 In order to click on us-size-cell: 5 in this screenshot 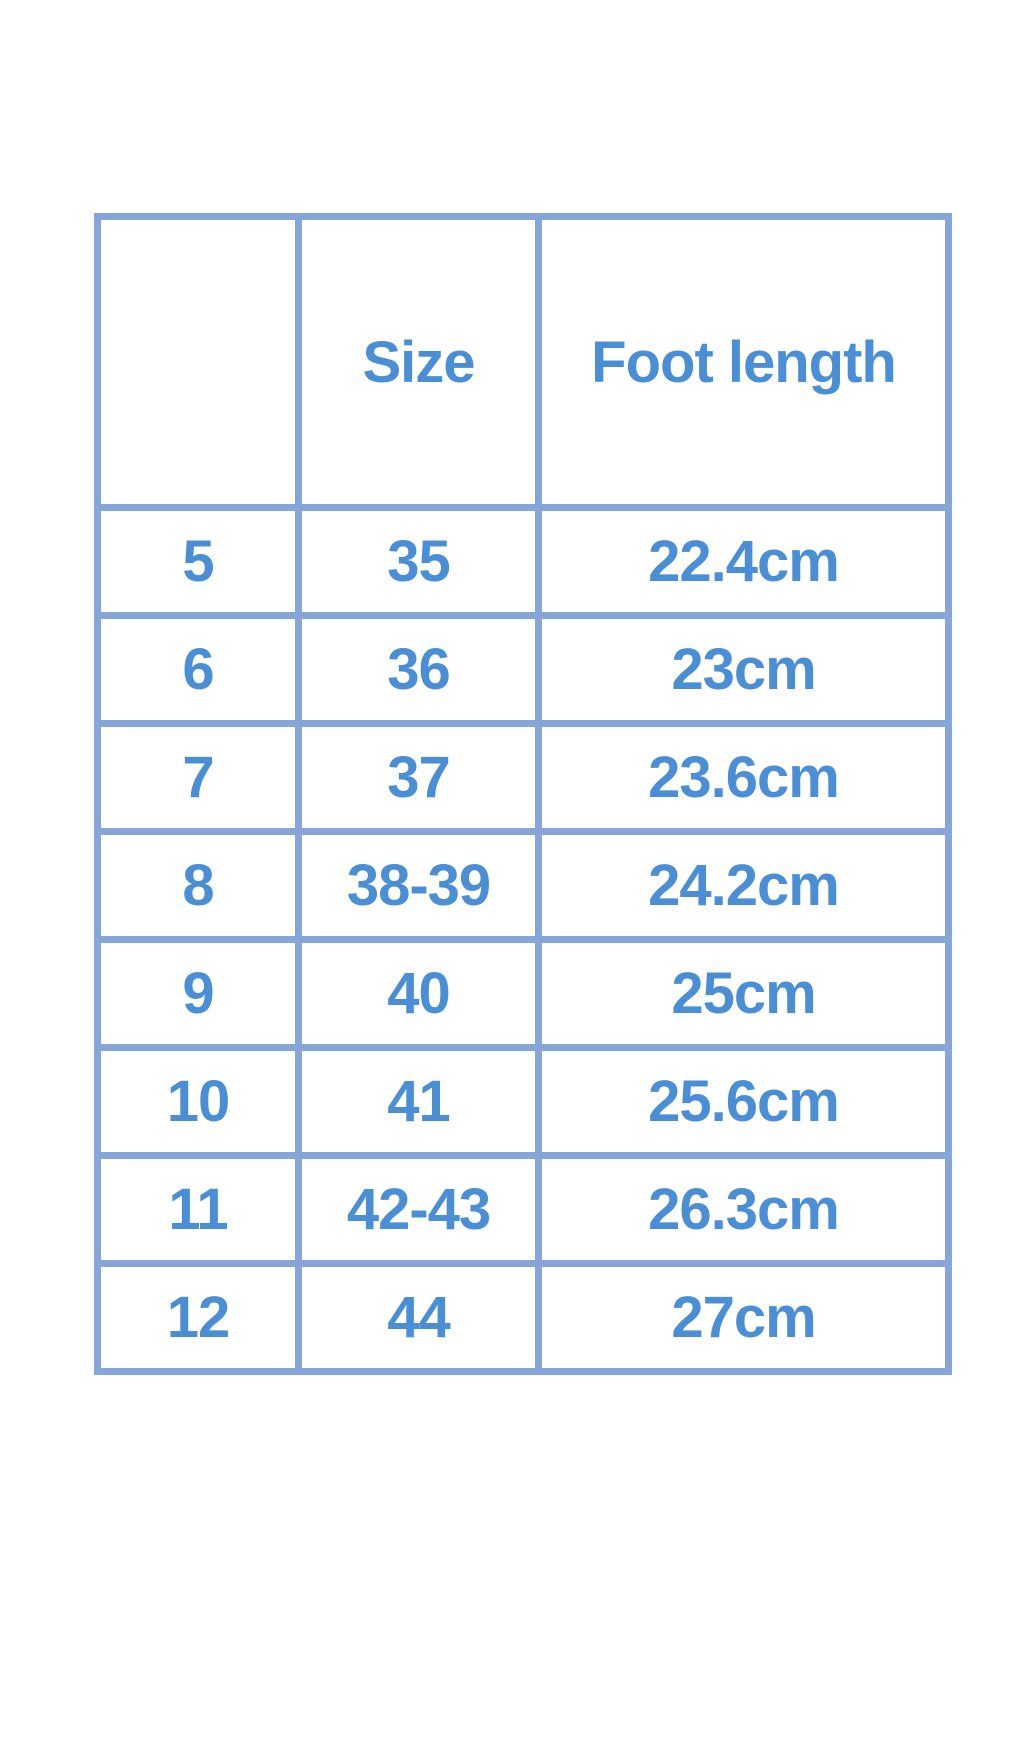, I will do `click(198, 561)`.